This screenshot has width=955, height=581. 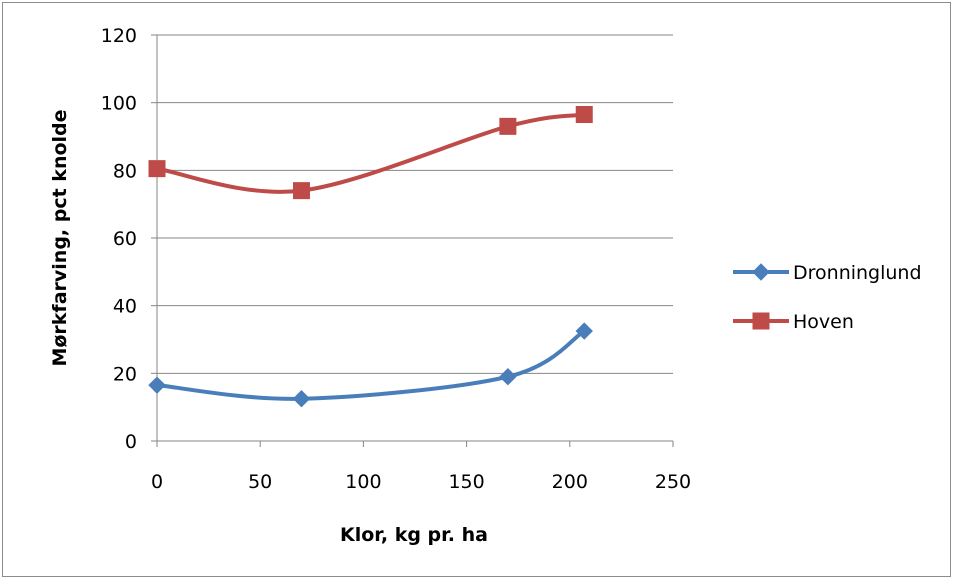 I want to click on legend-item-dronninglund: Dronninglund, so click(x=827, y=273).